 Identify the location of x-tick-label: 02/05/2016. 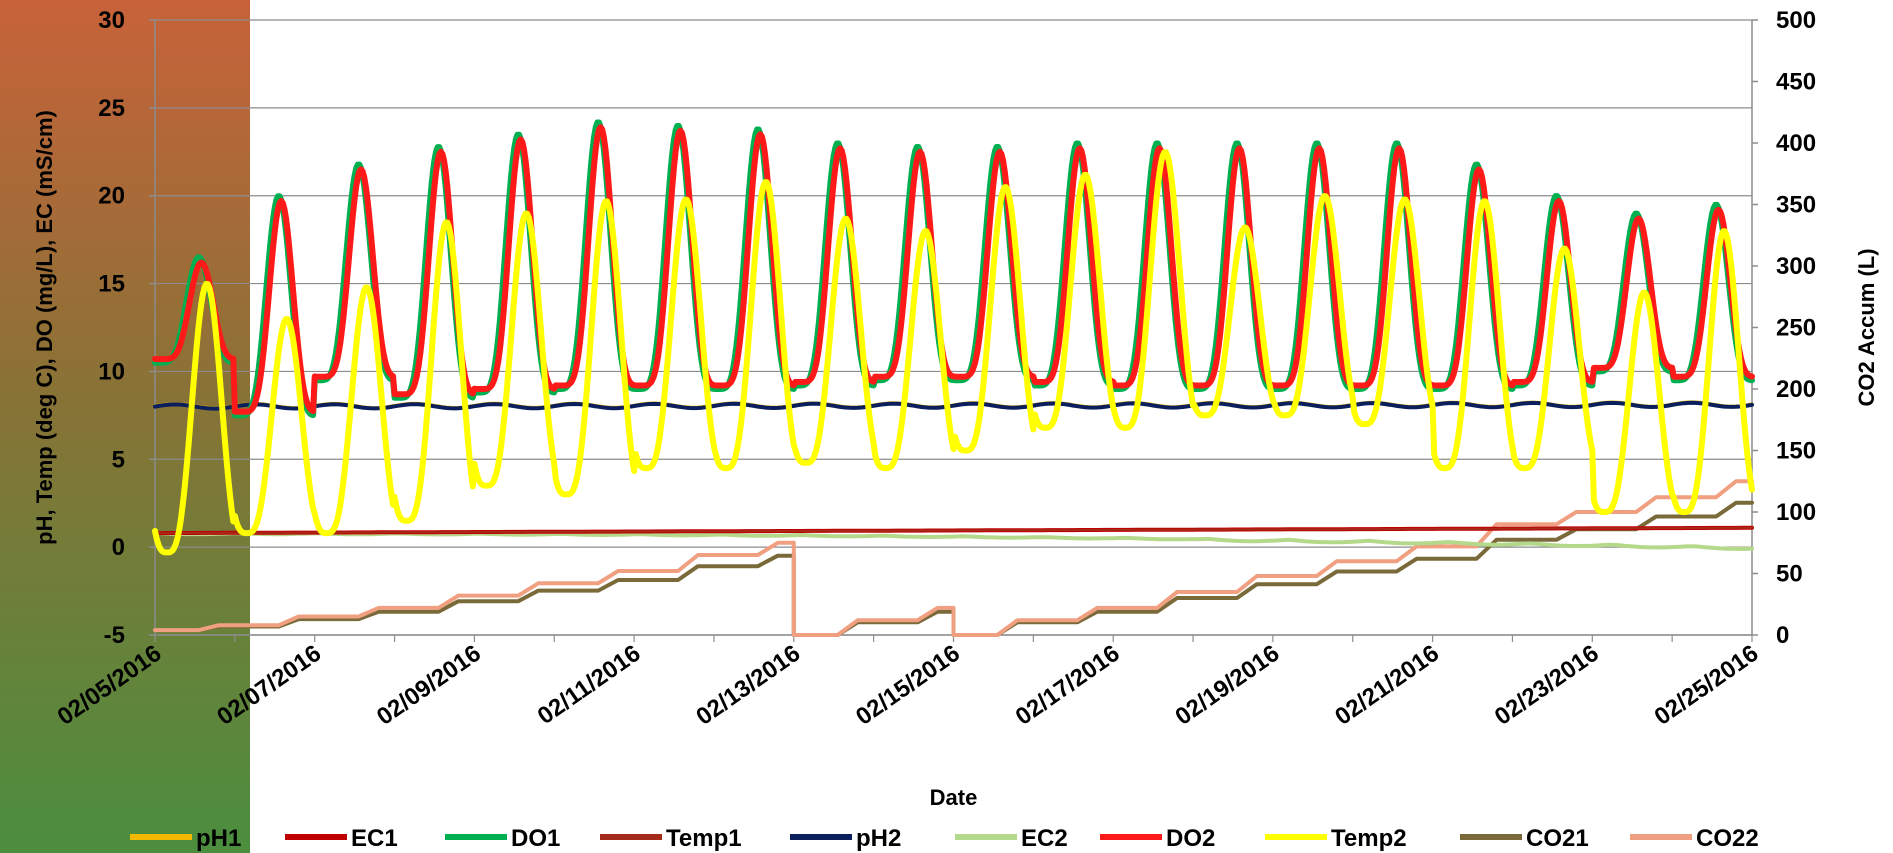
(110, 685).